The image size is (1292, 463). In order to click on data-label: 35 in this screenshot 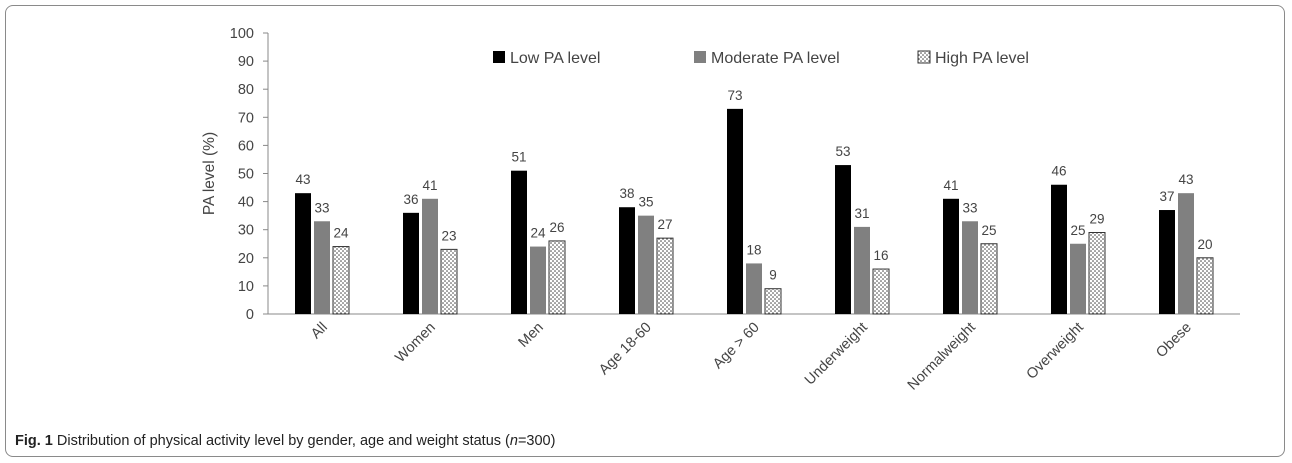, I will do `click(645, 202)`.